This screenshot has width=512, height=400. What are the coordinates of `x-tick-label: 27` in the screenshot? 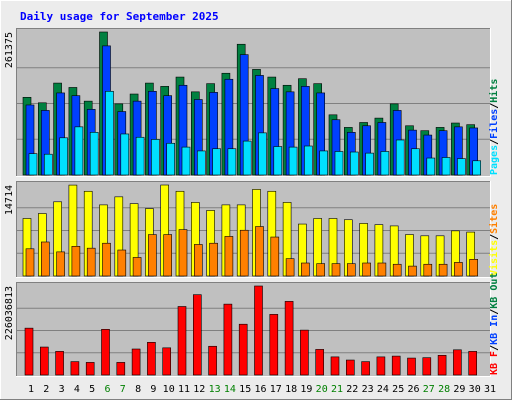 It's located at (429, 389).